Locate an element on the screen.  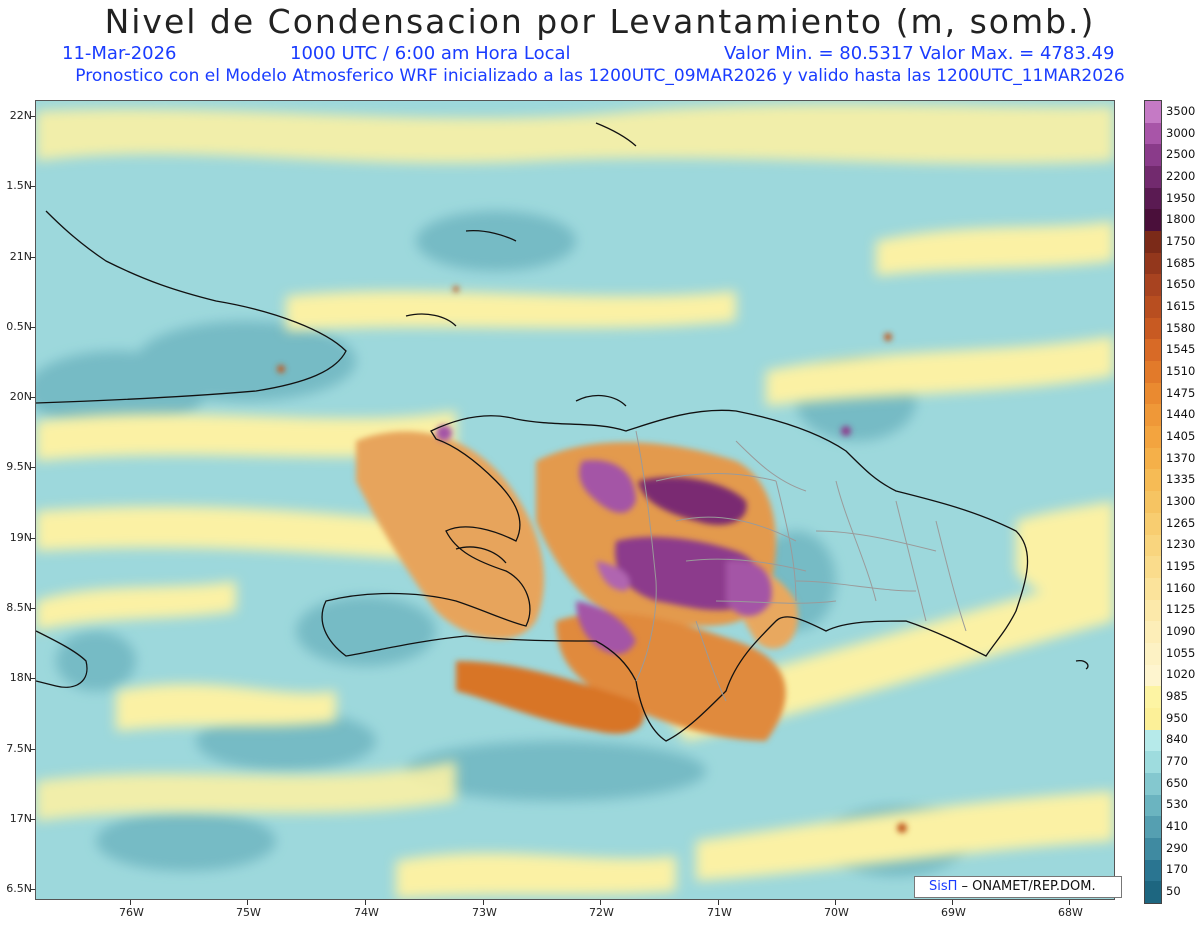
colorbar-label: 1580 is located at coordinates (1181, 327).